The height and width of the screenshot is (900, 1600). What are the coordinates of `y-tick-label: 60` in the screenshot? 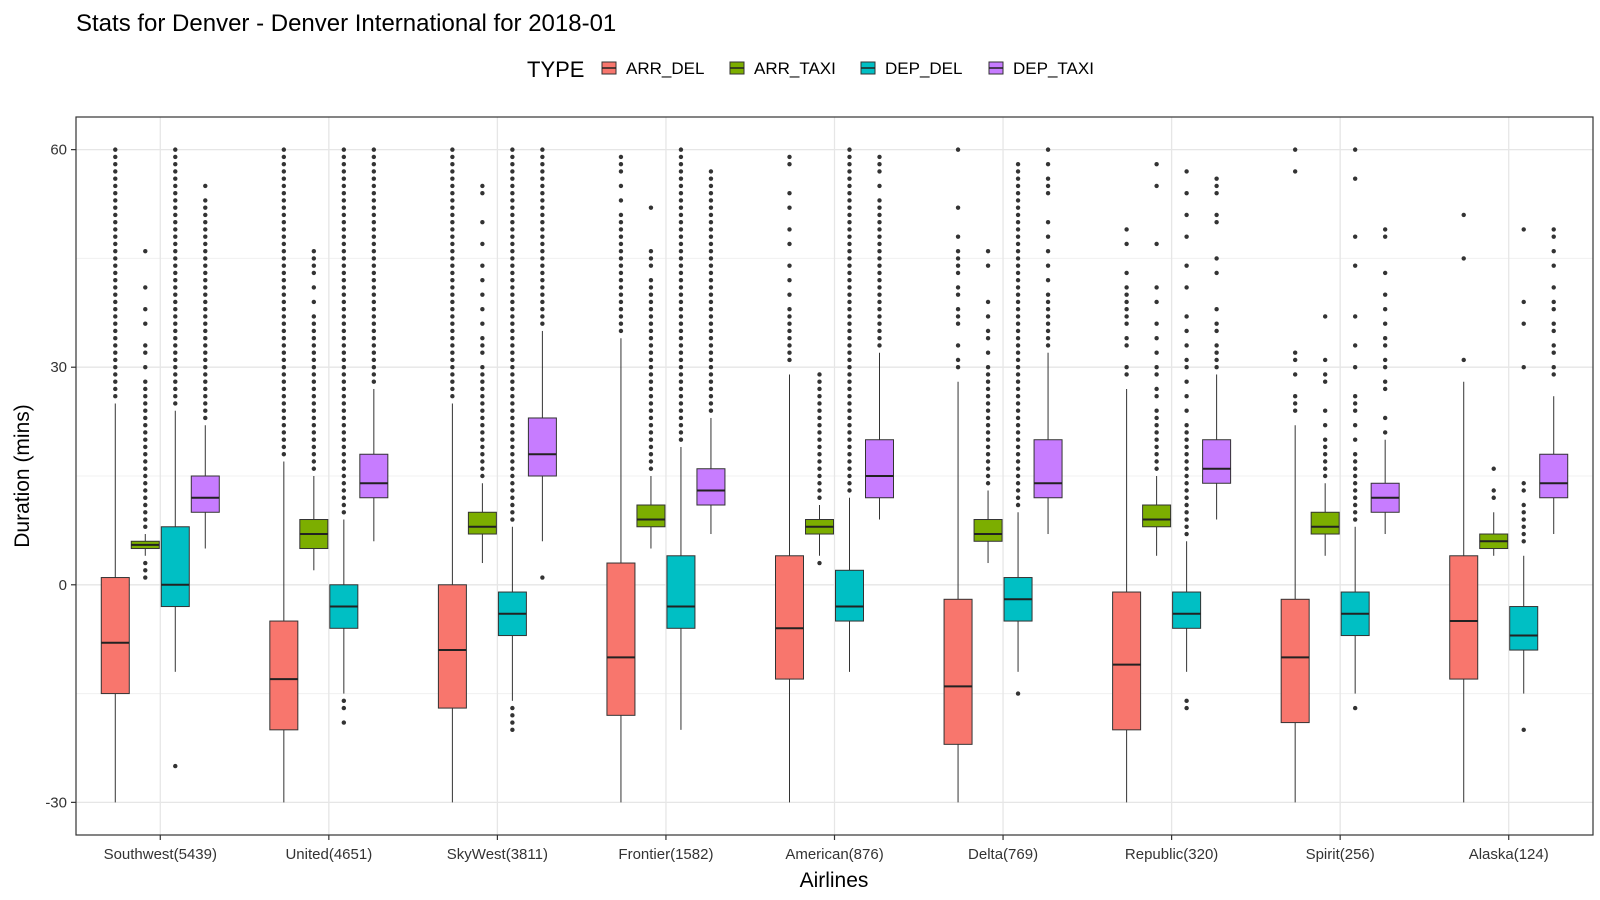 It's located at (58, 150).